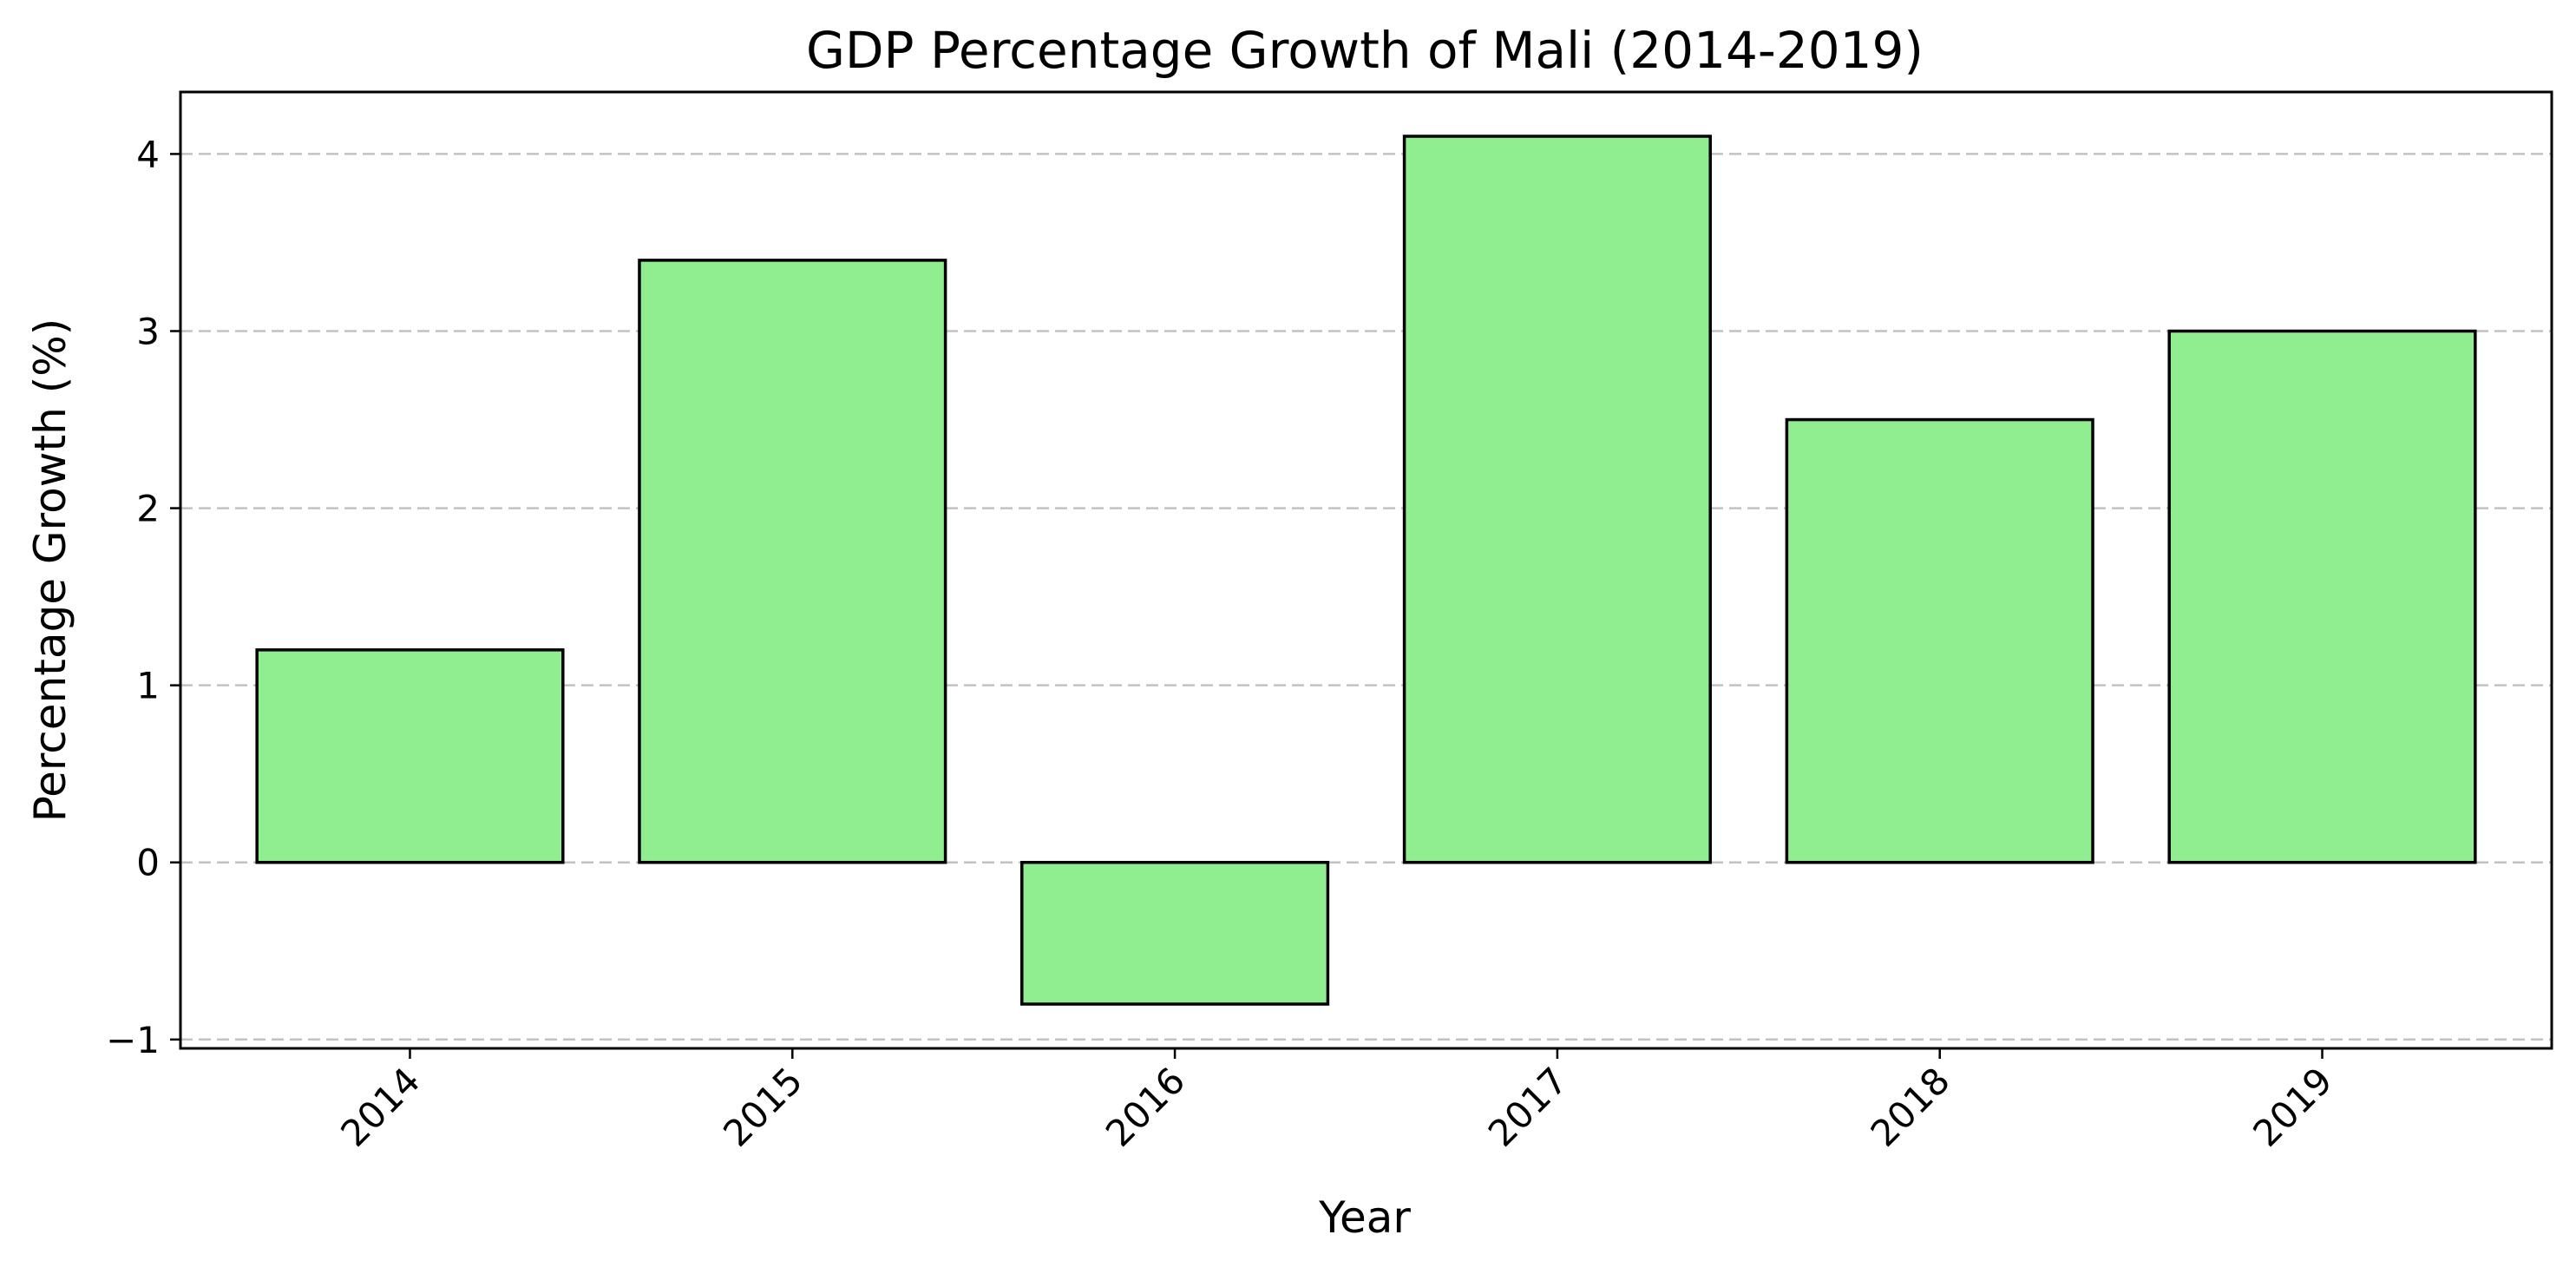  I want to click on y-tick-label: 3, so click(148, 332).